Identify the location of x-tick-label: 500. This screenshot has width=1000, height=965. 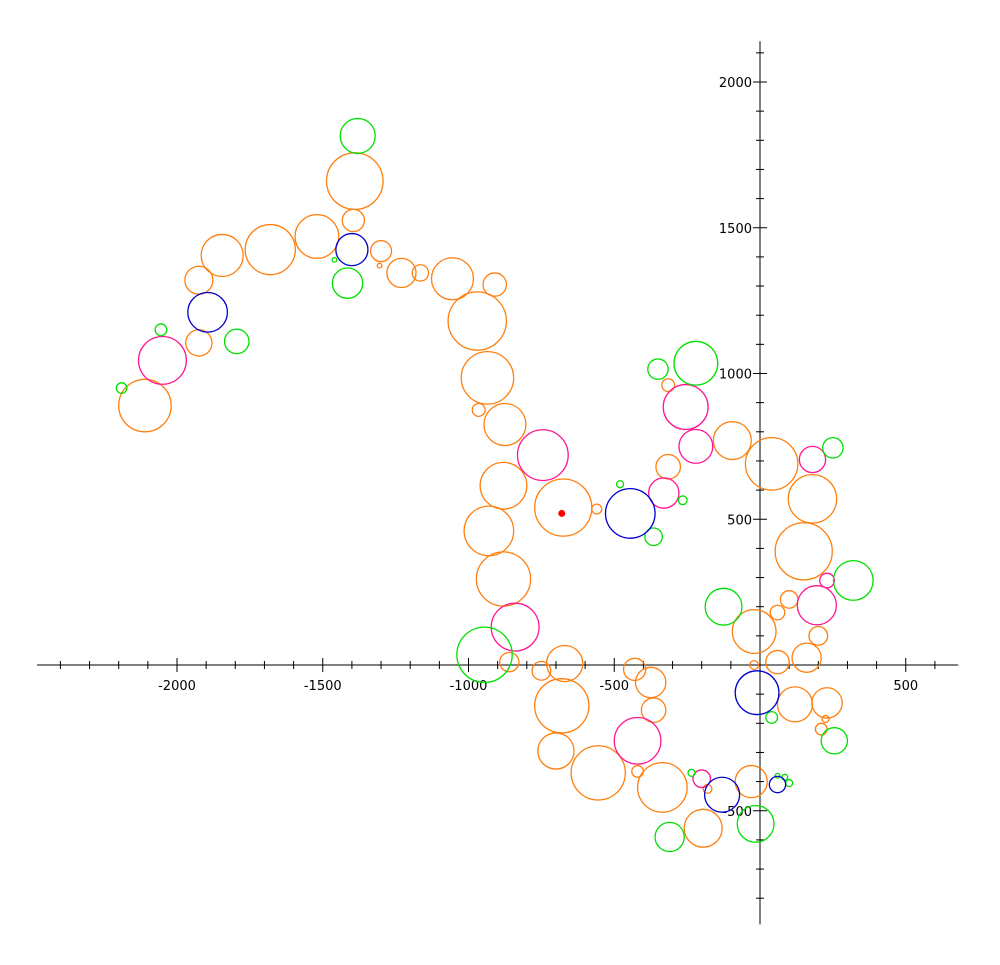
(905, 686).